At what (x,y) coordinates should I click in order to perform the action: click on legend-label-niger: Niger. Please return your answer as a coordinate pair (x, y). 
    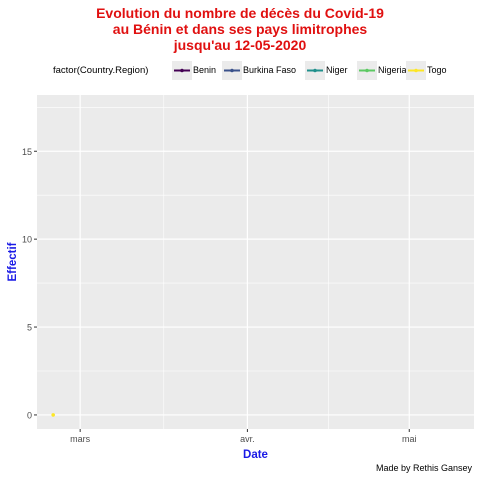
    Looking at the image, I should click on (337, 70).